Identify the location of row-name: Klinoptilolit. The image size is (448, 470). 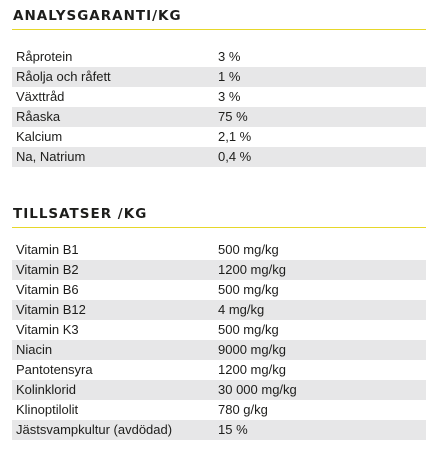
(47, 409).